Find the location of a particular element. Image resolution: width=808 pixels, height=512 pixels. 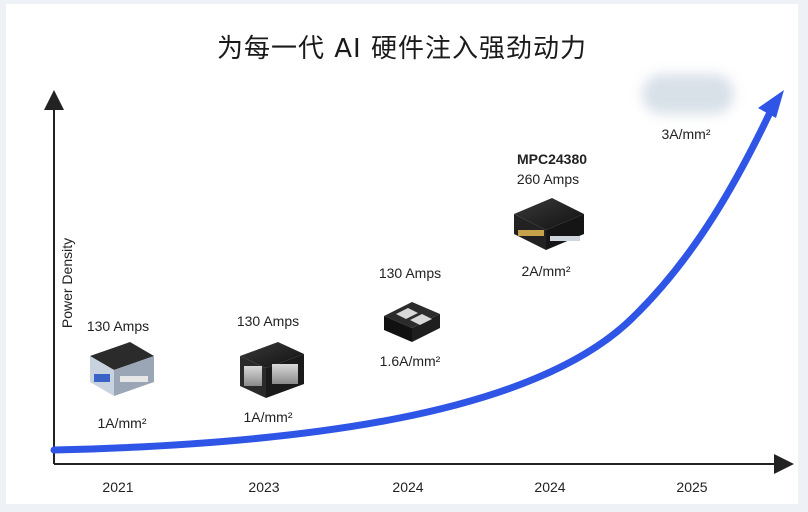

x-tick-label: 2021 is located at coordinates (117, 487).